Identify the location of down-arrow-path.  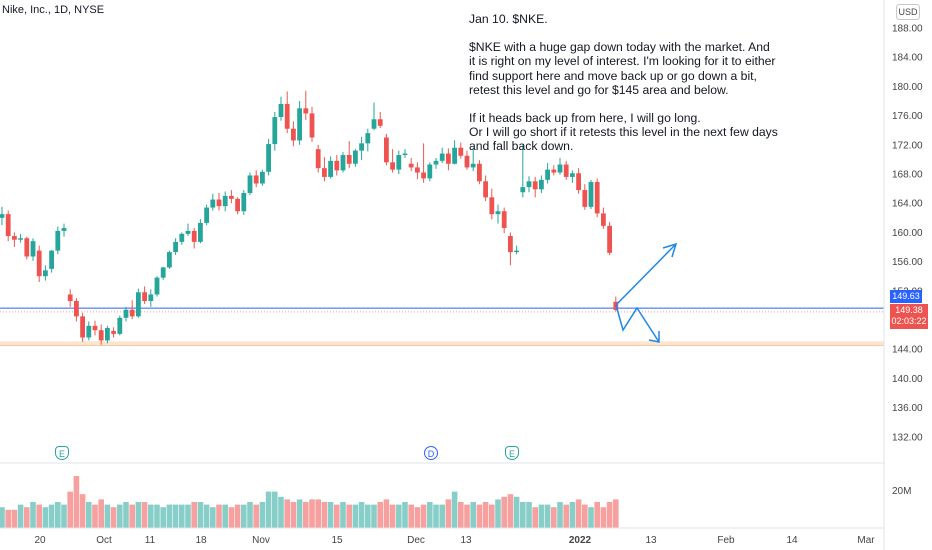
(637, 323).